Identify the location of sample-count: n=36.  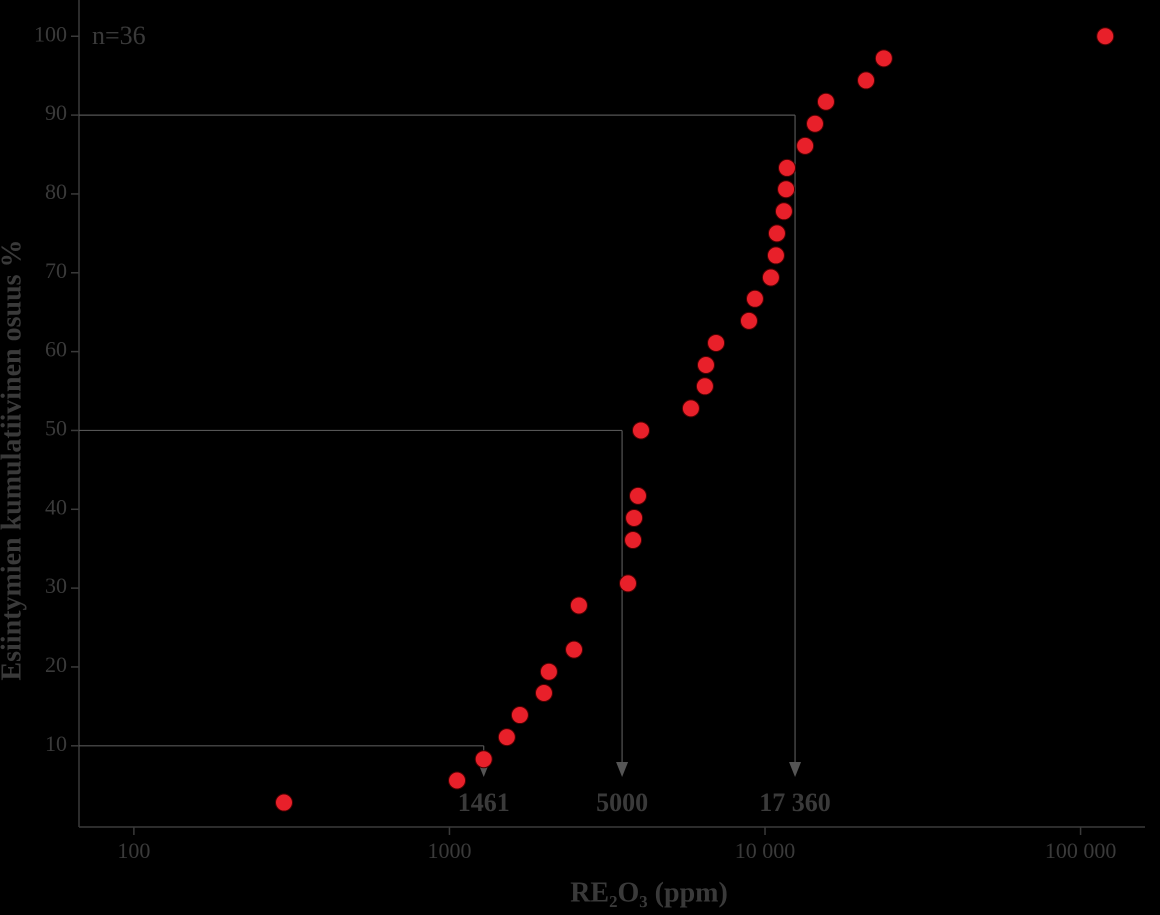
(119, 35).